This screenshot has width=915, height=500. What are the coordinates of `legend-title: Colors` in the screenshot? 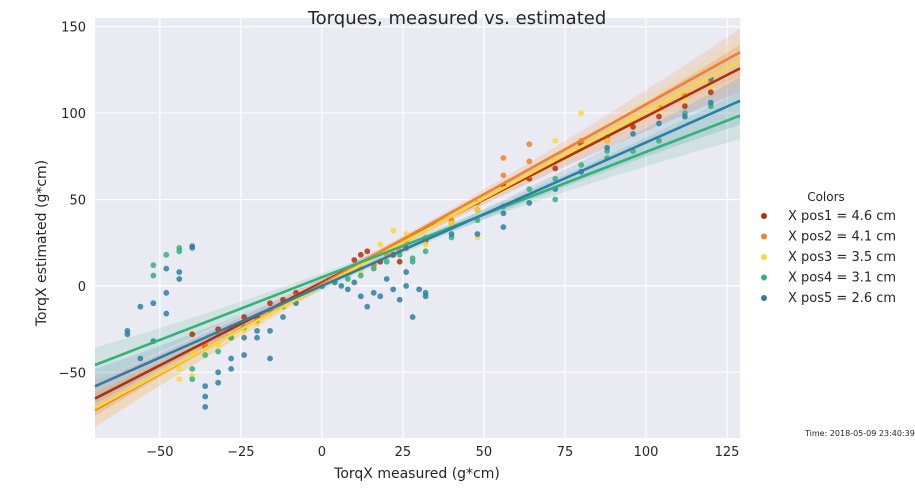 It's located at (826, 197).